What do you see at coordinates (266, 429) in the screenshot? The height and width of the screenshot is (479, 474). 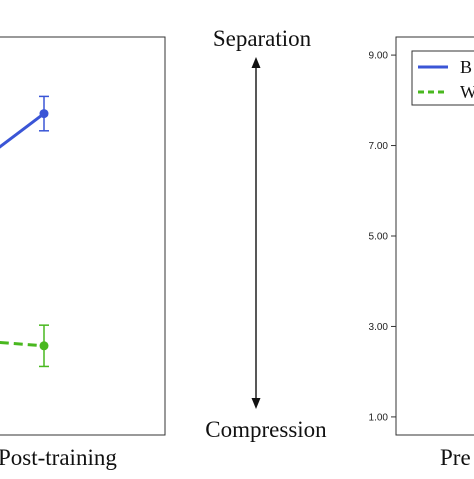 I see `compression-label: Compression` at bounding box center [266, 429].